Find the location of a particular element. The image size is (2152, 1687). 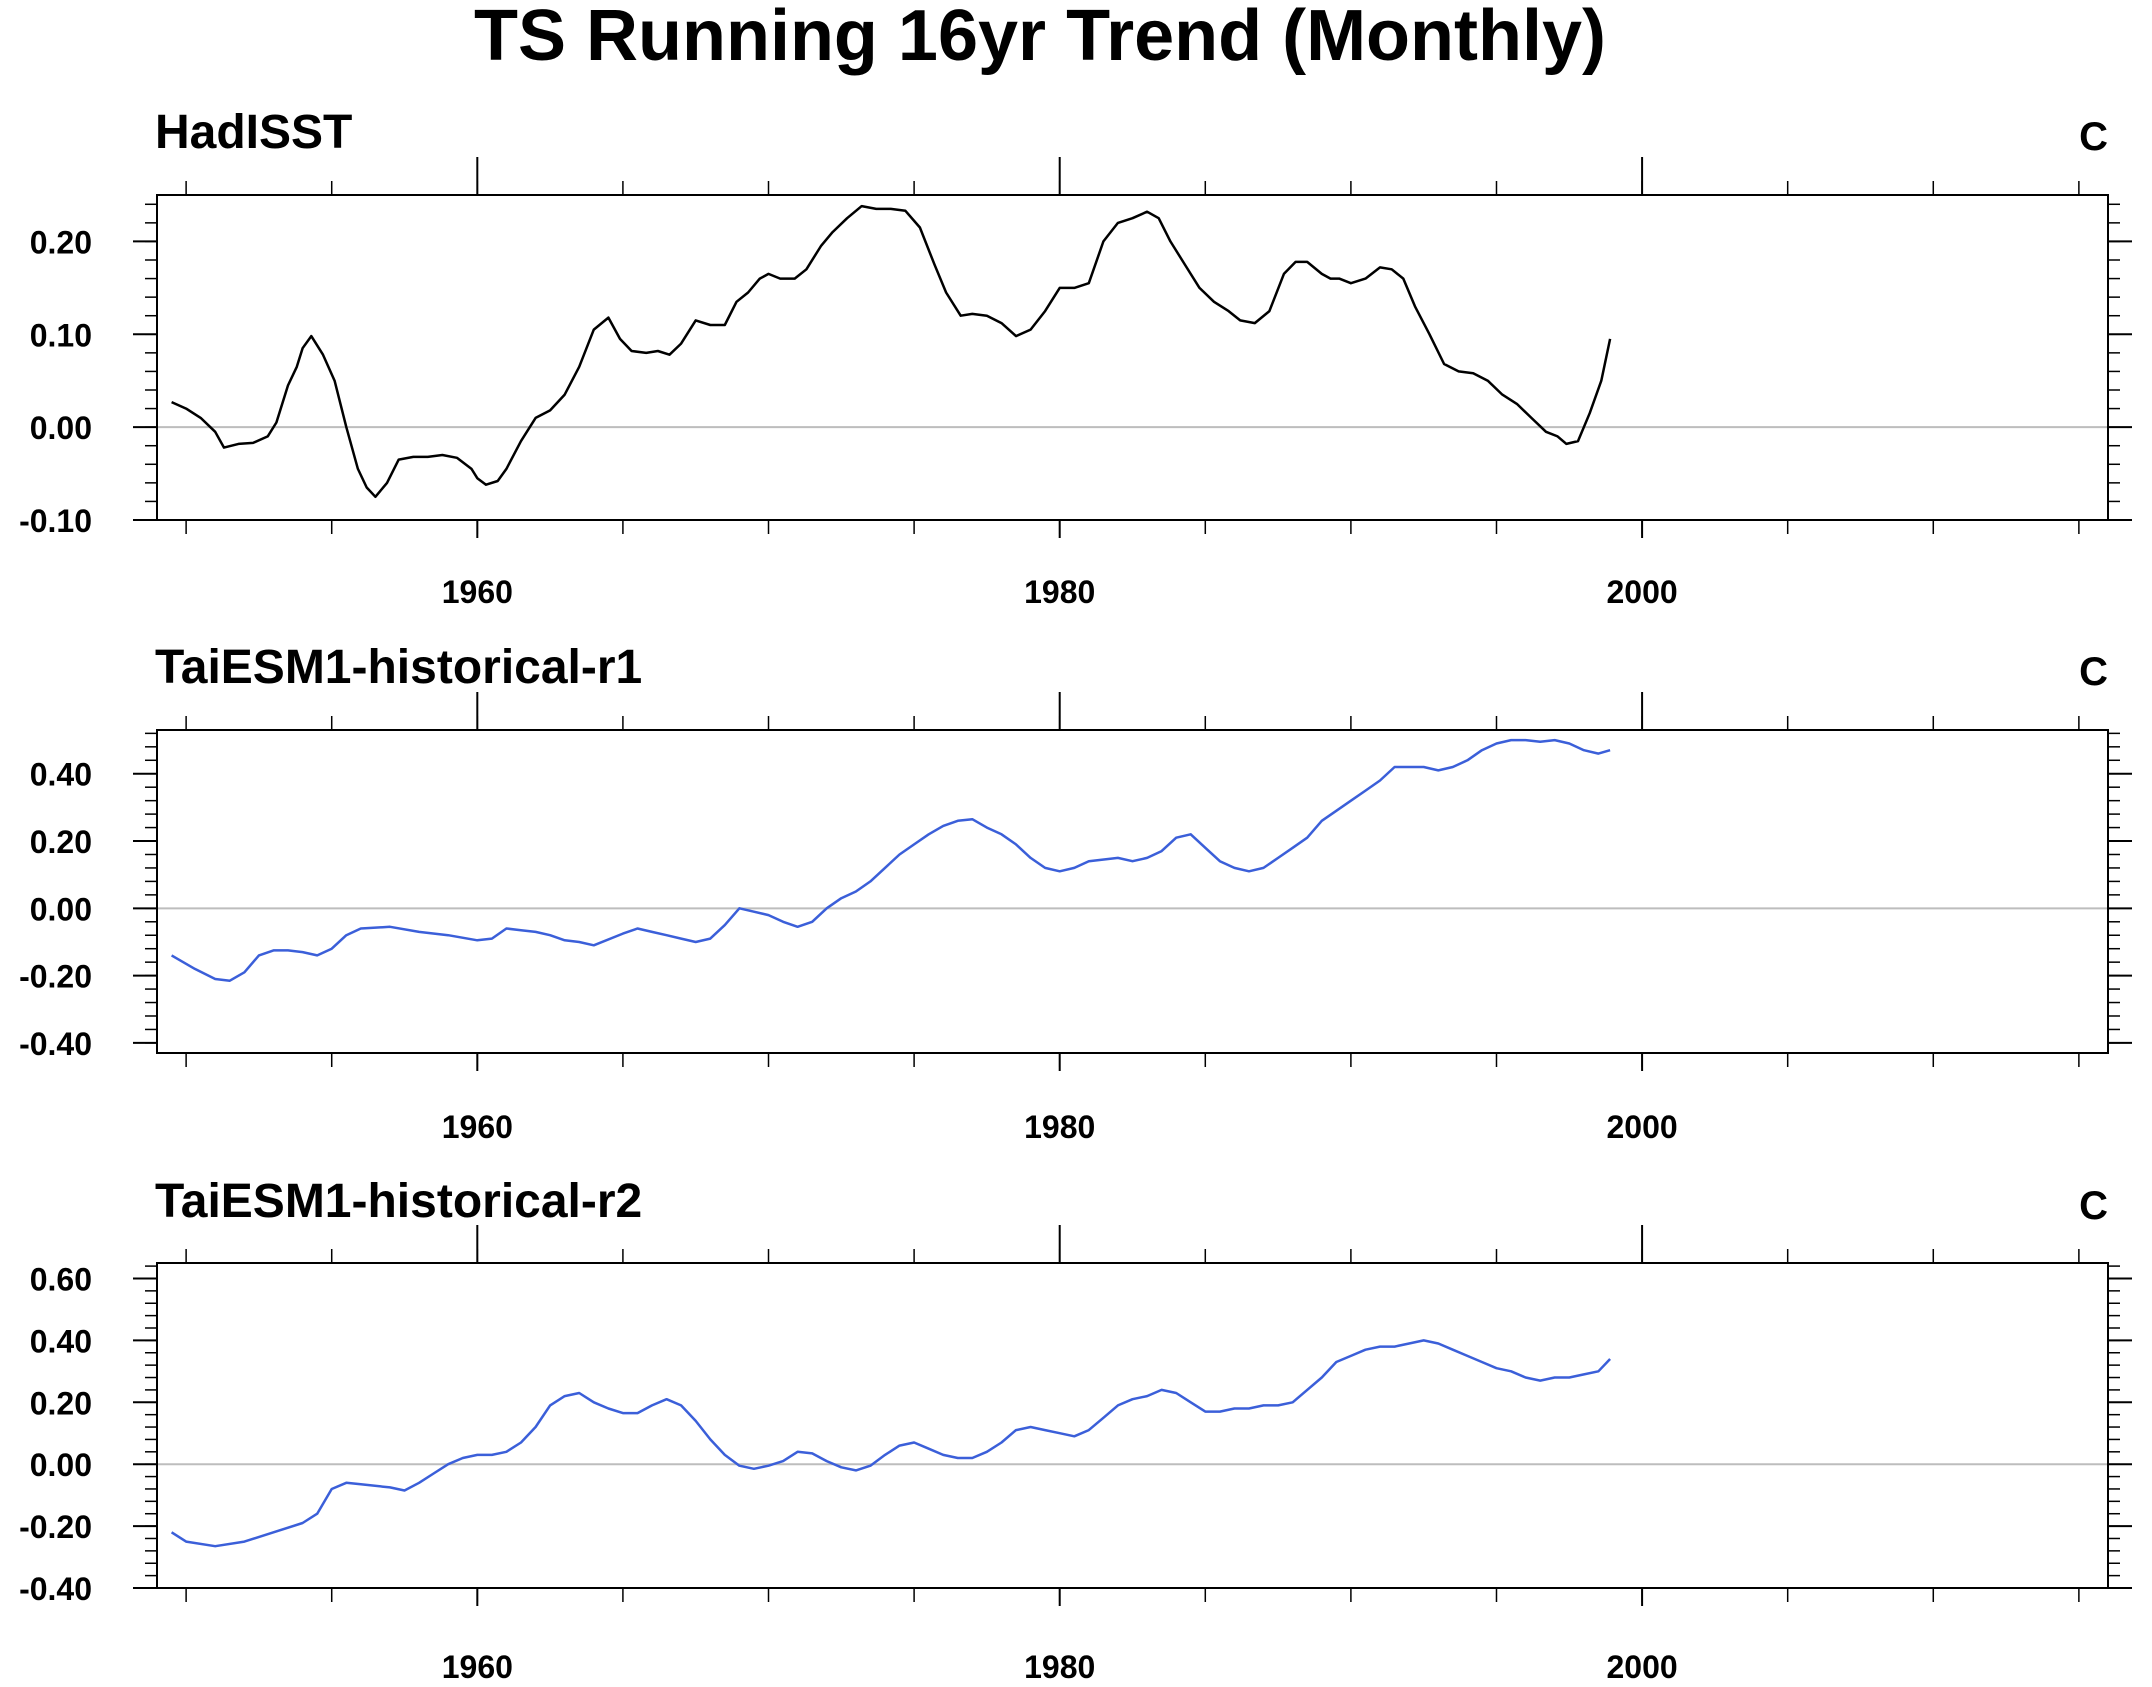

panel-title: TaiESM1-historical-r2 is located at coordinates (398, 1201).